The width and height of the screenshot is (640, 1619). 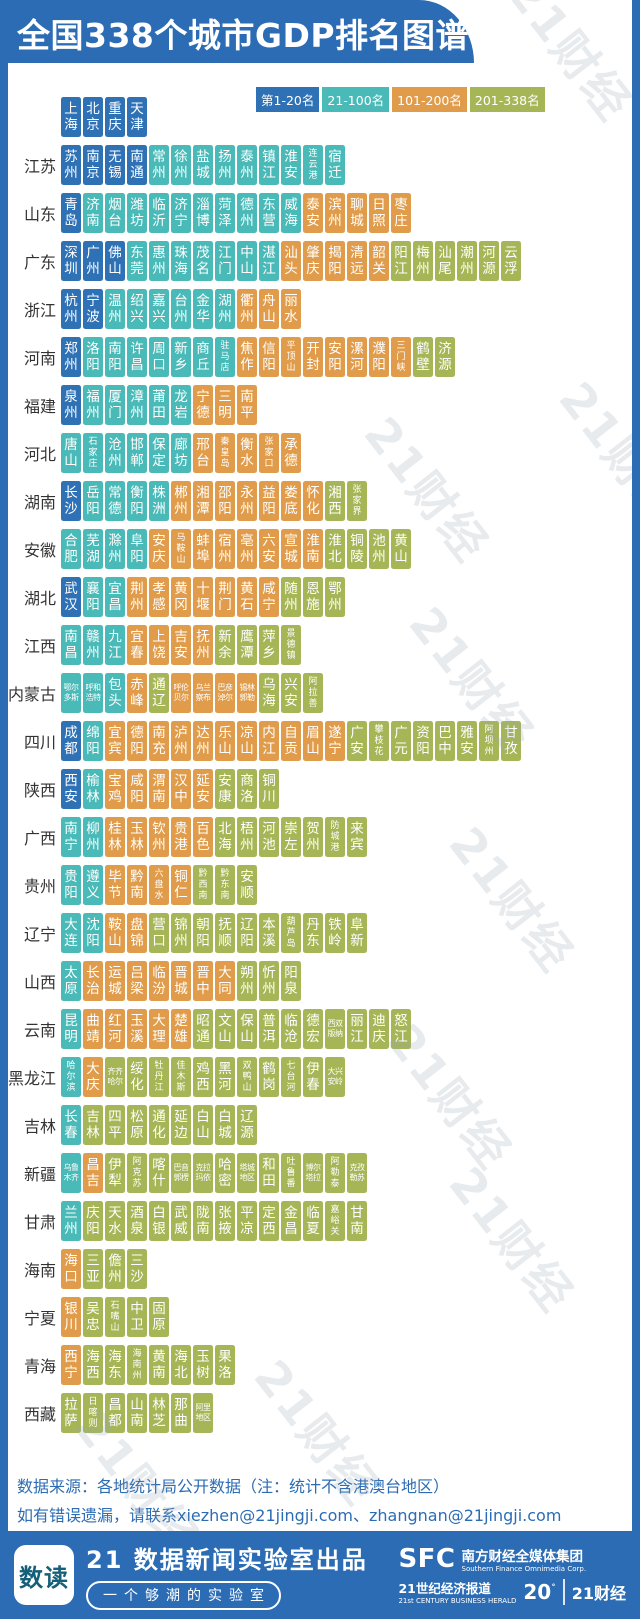 What do you see at coordinates (313, 1221) in the screenshot?
I see `city-tile: 临夏` at bounding box center [313, 1221].